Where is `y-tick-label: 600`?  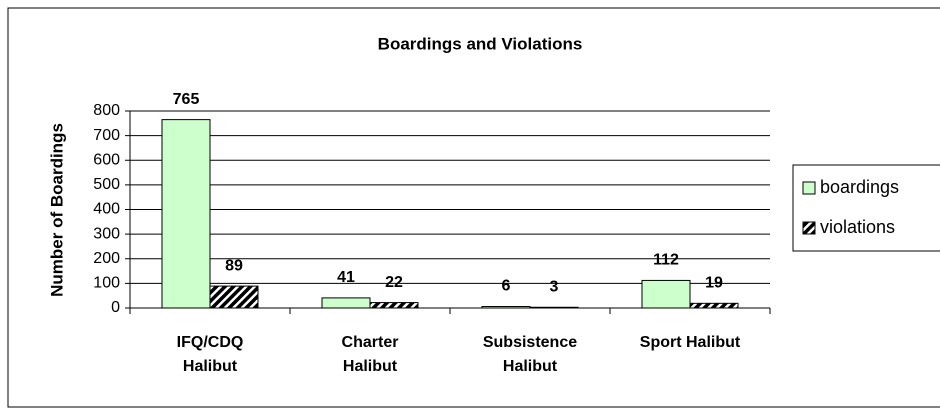 y-tick-label: 600 is located at coordinates (106, 159).